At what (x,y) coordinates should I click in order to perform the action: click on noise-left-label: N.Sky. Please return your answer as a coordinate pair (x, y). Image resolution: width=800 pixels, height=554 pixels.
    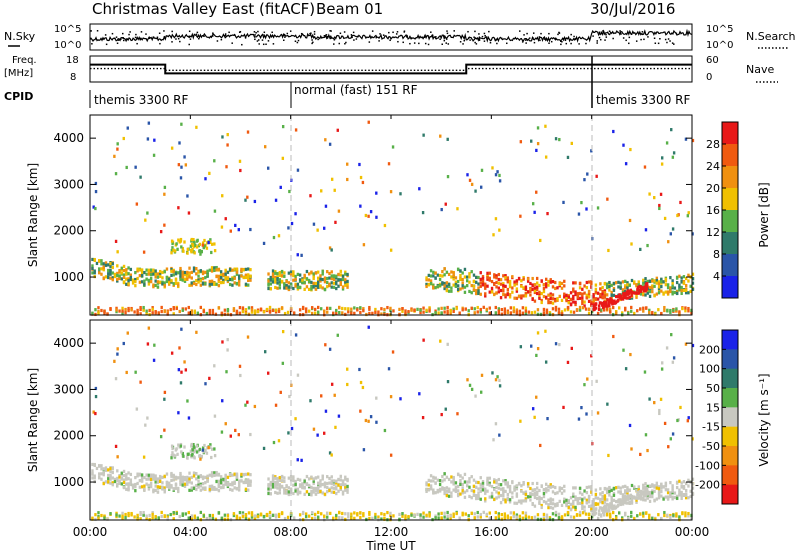
    Looking at the image, I should click on (20, 36).